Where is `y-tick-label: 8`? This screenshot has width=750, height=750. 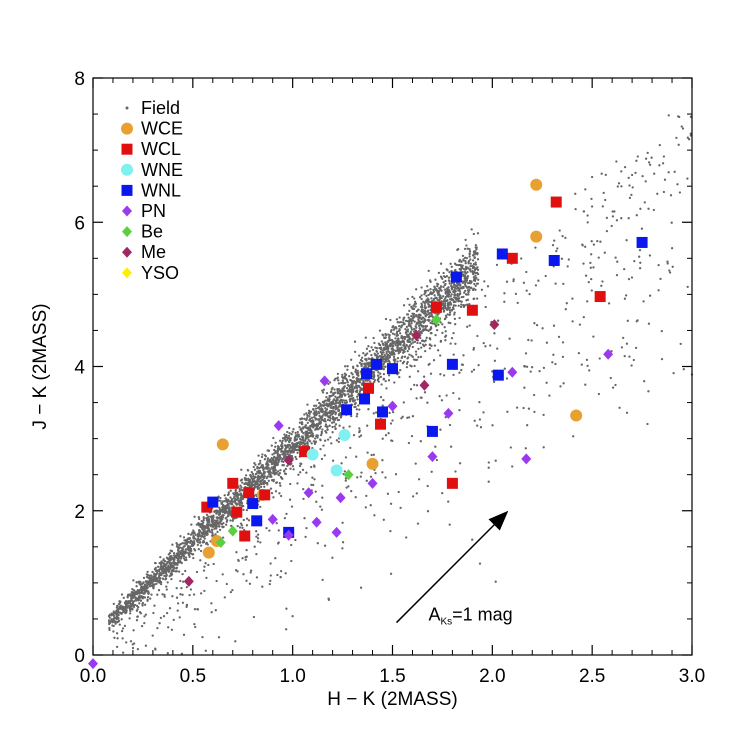
y-tick-label: 8 is located at coordinates (79, 79).